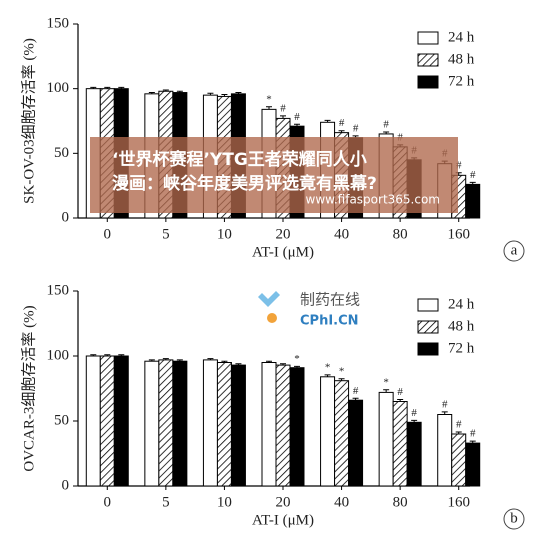  What do you see at coordinates (58, 23) in the screenshot?
I see `y-tick-label: 150` at bounding box center [58, 23].